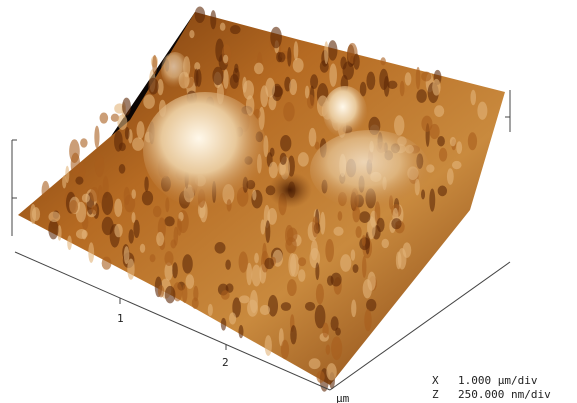 This screenshot has width=577, height=403. Describe the element at coordinates (225, 362) in the screenshot. I see `x-tick-label: 2` at that location.